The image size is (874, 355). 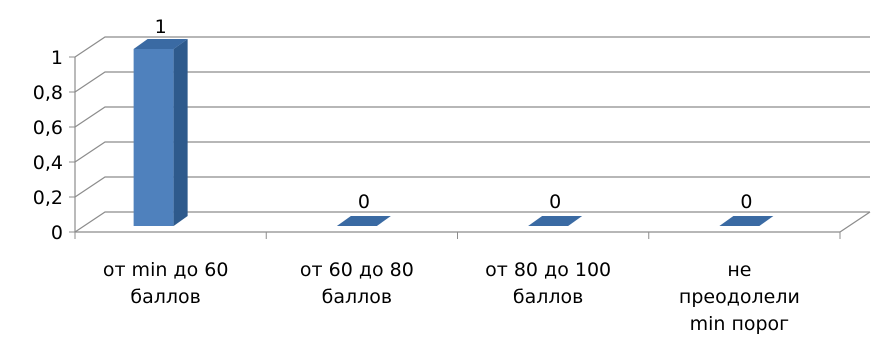 I want to click on y-tick-label: 0,2, so click(x=48, y=198).